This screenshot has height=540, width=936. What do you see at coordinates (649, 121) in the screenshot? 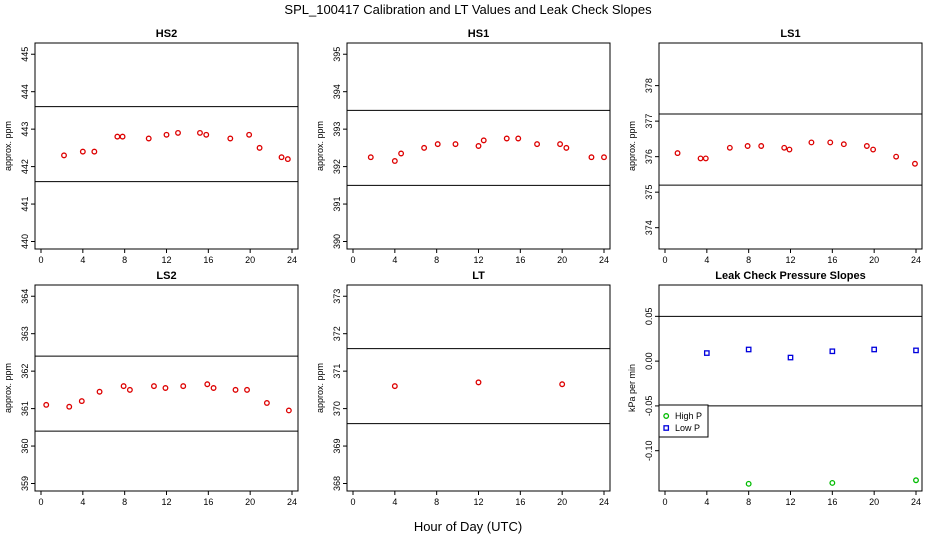
I see `y-tick-label: 377` at bounding box center [649, 121].